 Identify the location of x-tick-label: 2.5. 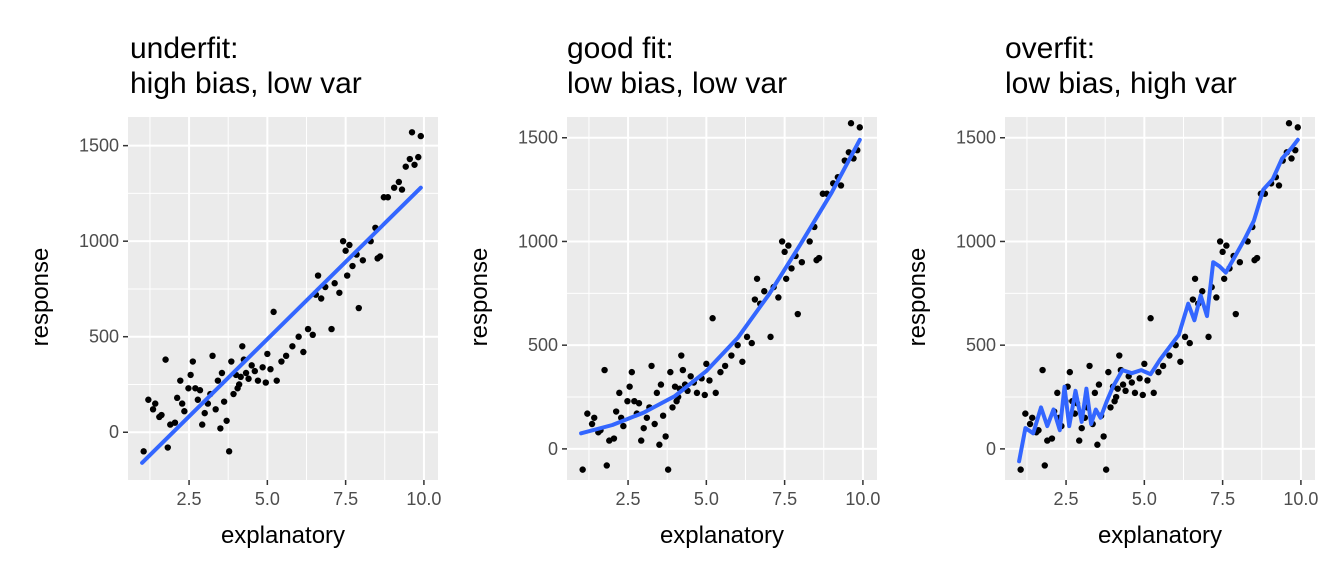
(1066, 499).